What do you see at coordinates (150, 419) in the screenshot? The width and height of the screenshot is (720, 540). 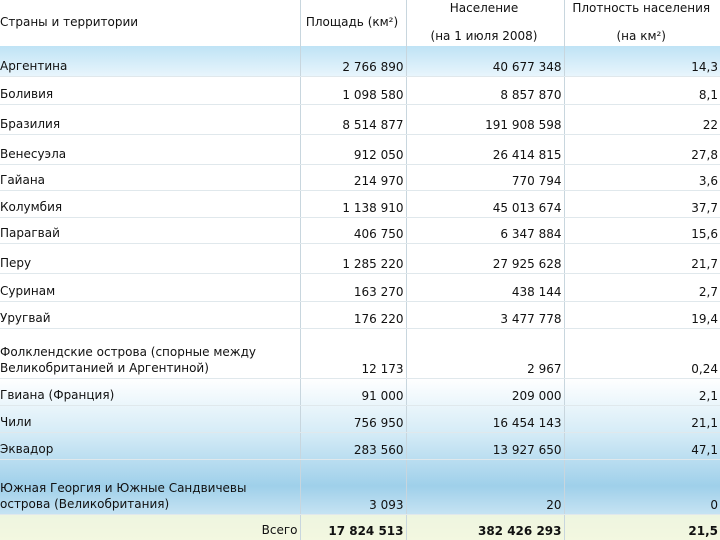 I see `country-cell: Чили` at bounding box center [150, 419].